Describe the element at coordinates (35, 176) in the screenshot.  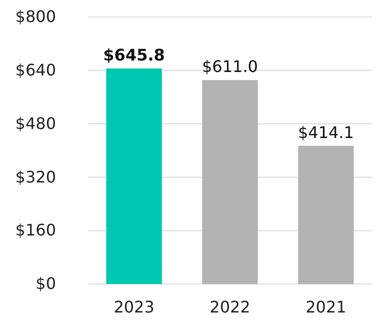
I see `y-tick-label: $320` at that location.